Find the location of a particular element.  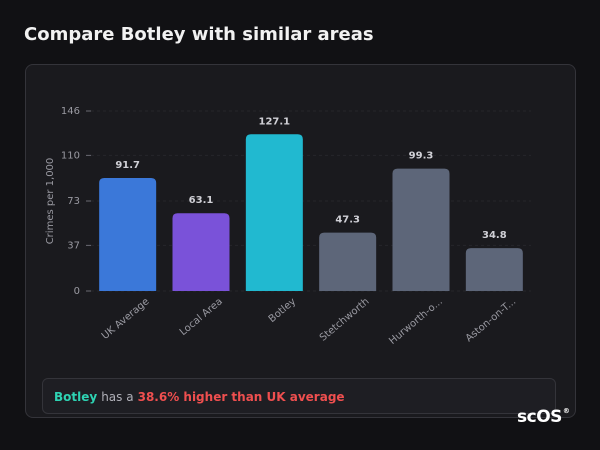

summary: Botley has a 38.6% higher than UK average is located at coordinates (299, 396).